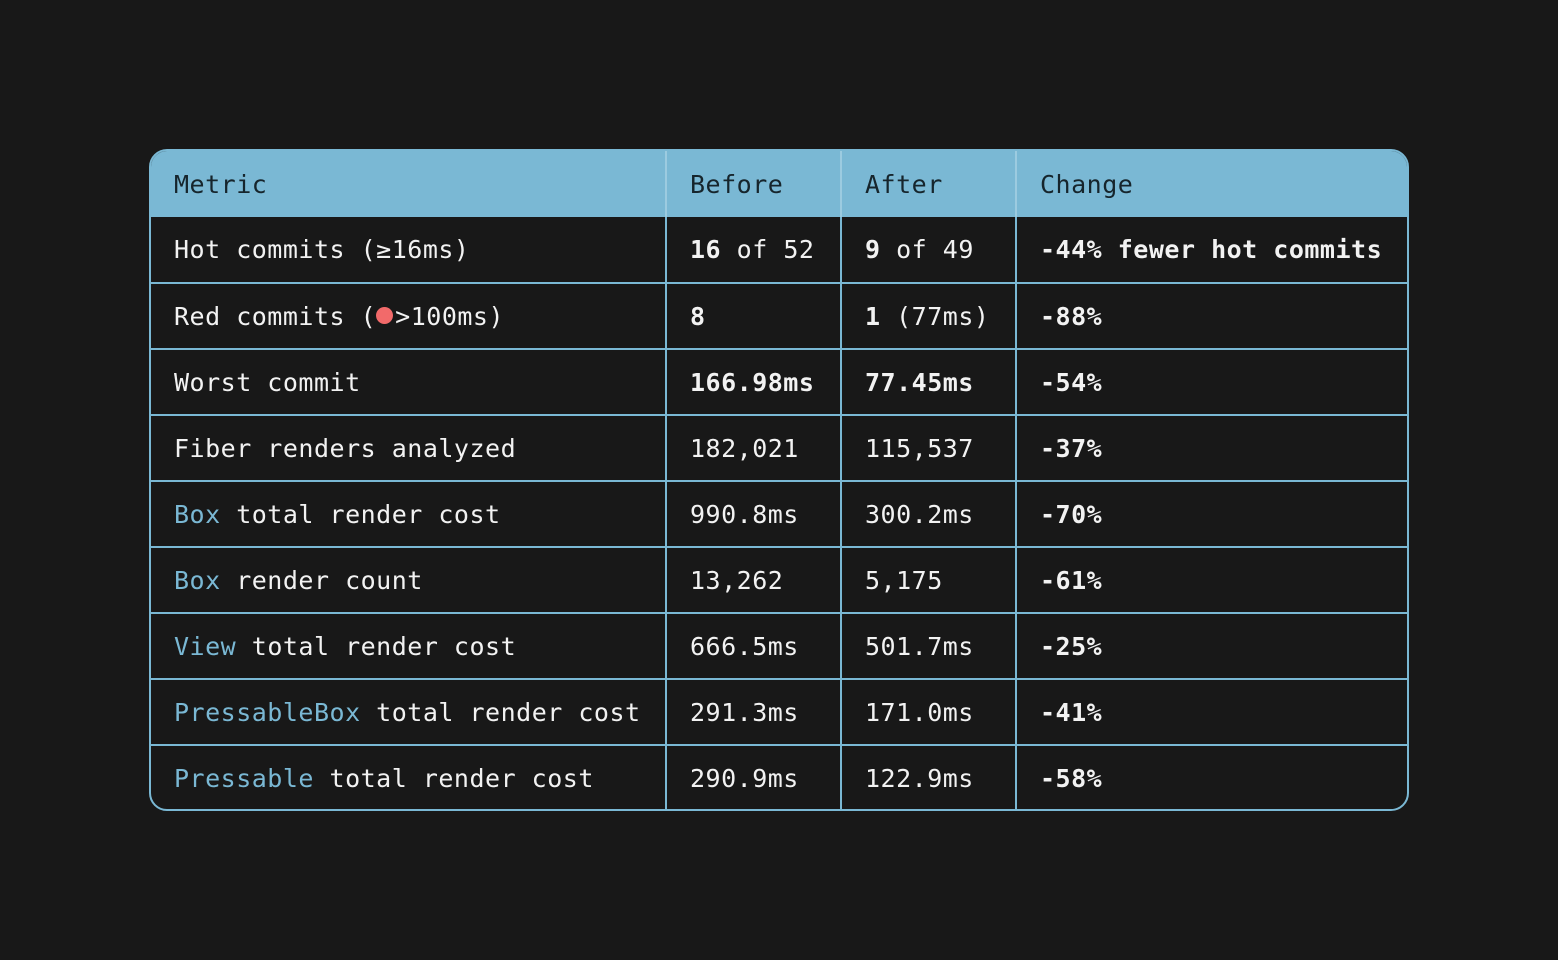  Describe the element at coordinates (244, 778) in the screenshot. I see `component-name: Pressable` at that location.